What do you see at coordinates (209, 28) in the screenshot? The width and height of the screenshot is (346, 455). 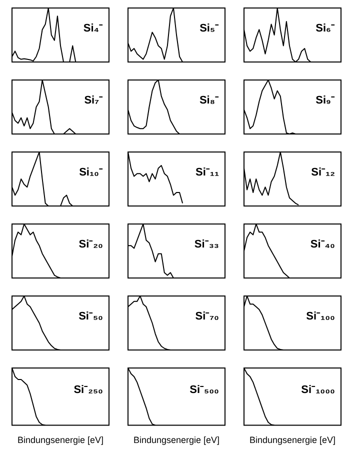 I see `text: Si₅⁻` at bounding box center [209, 28].